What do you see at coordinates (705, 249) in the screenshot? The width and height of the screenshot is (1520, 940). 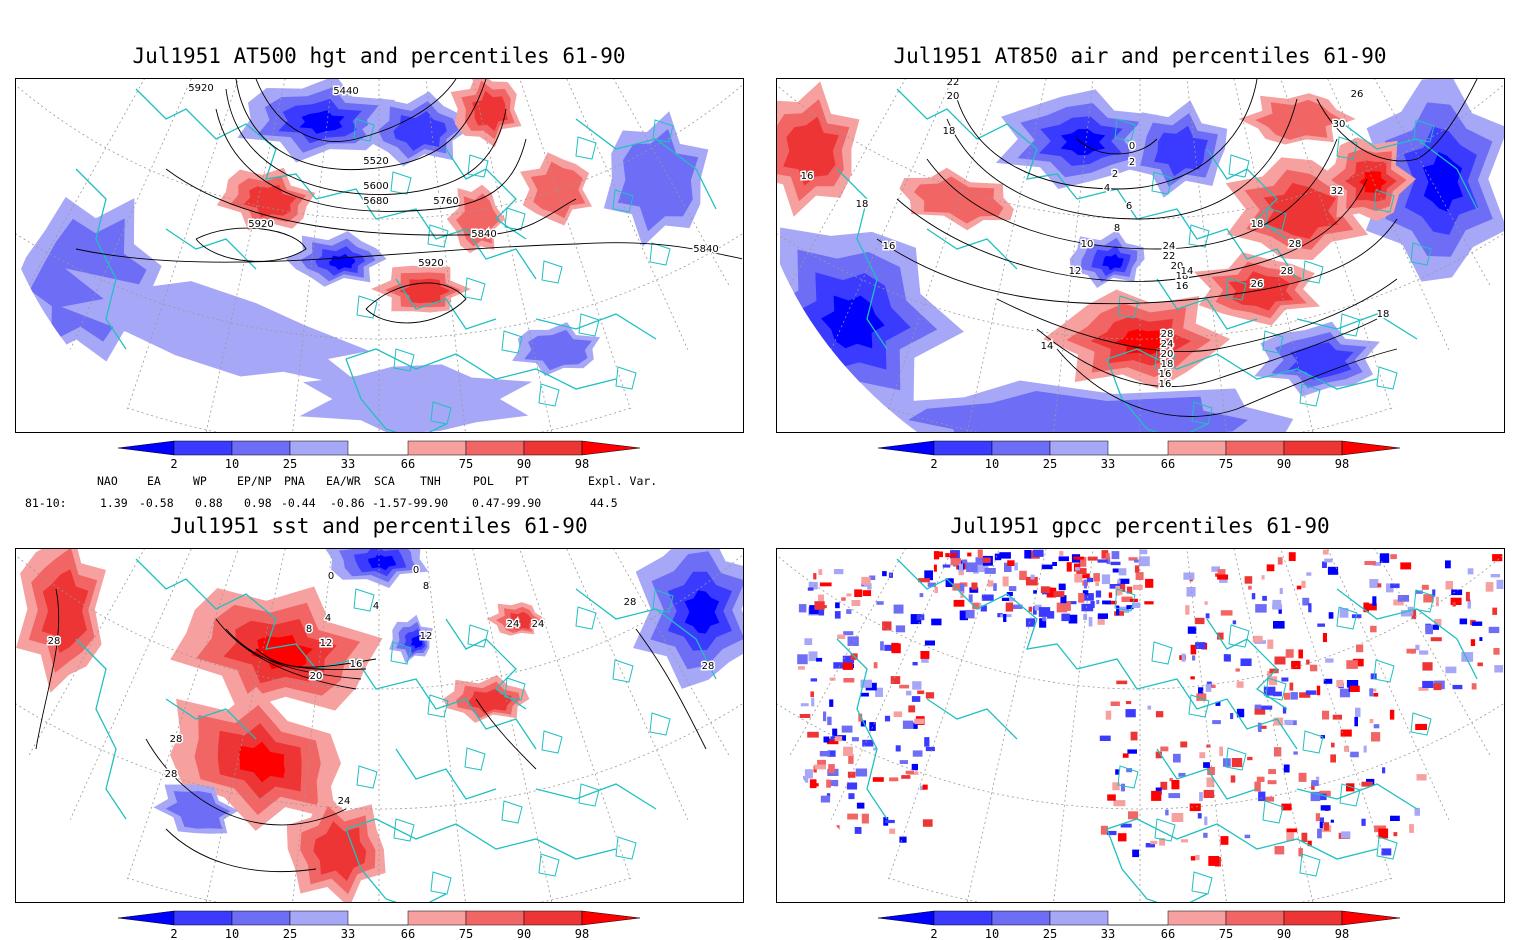 I see `contour-label: 5840` at bounding box center [705, 249].